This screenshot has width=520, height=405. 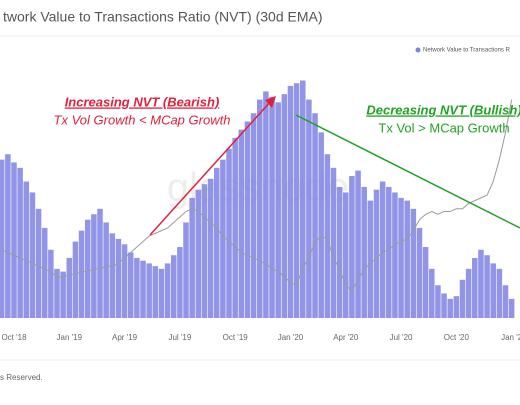 I want to click on legend-swatch, so click(x=418, y=50).